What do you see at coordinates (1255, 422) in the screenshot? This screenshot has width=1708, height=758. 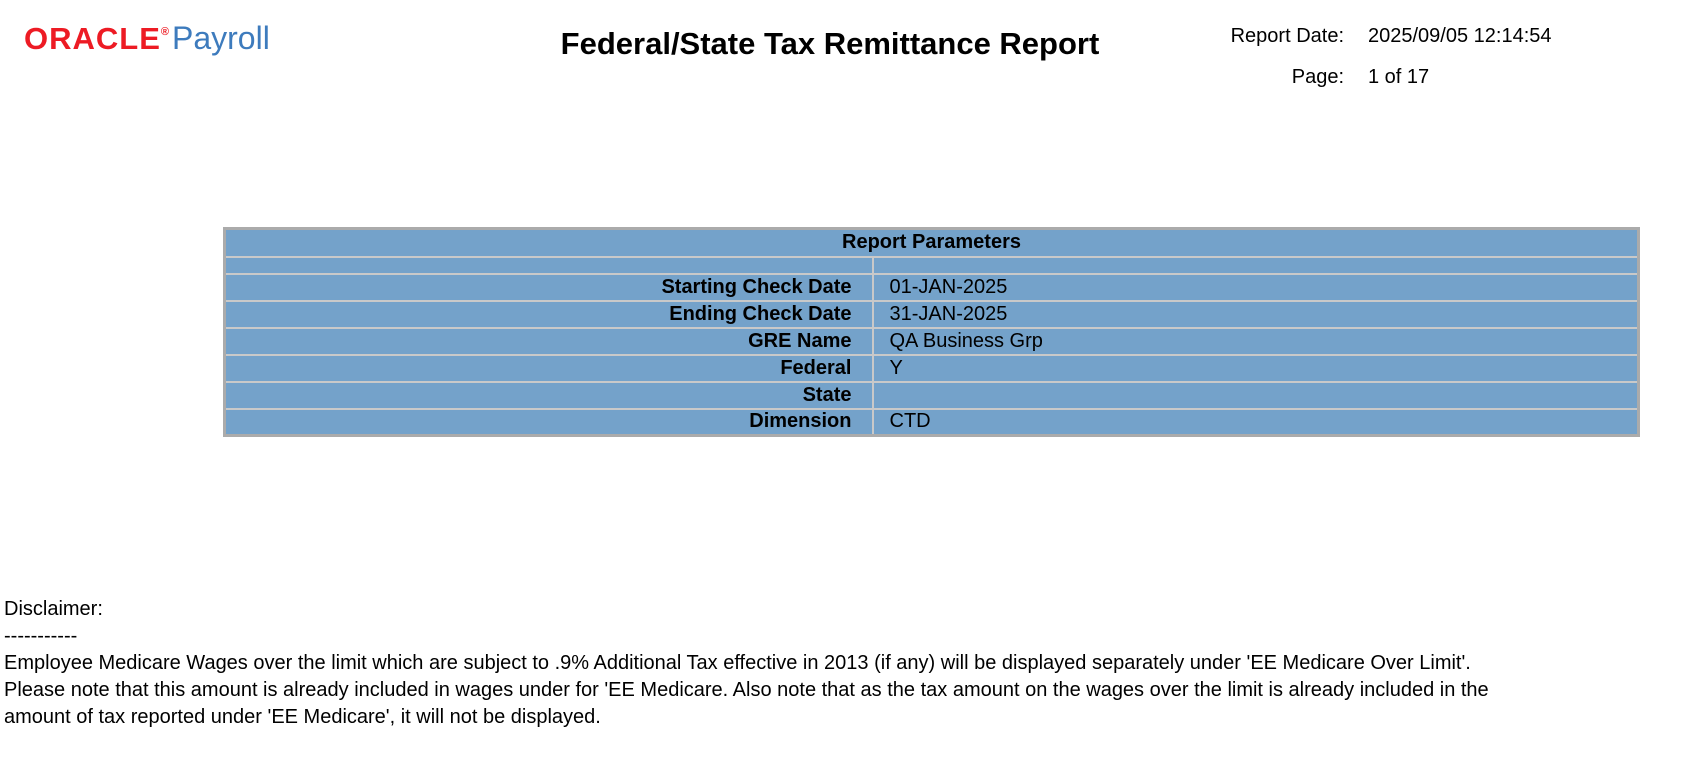 I see `parameter-value: CTD` at bounding box center [1255, 422].